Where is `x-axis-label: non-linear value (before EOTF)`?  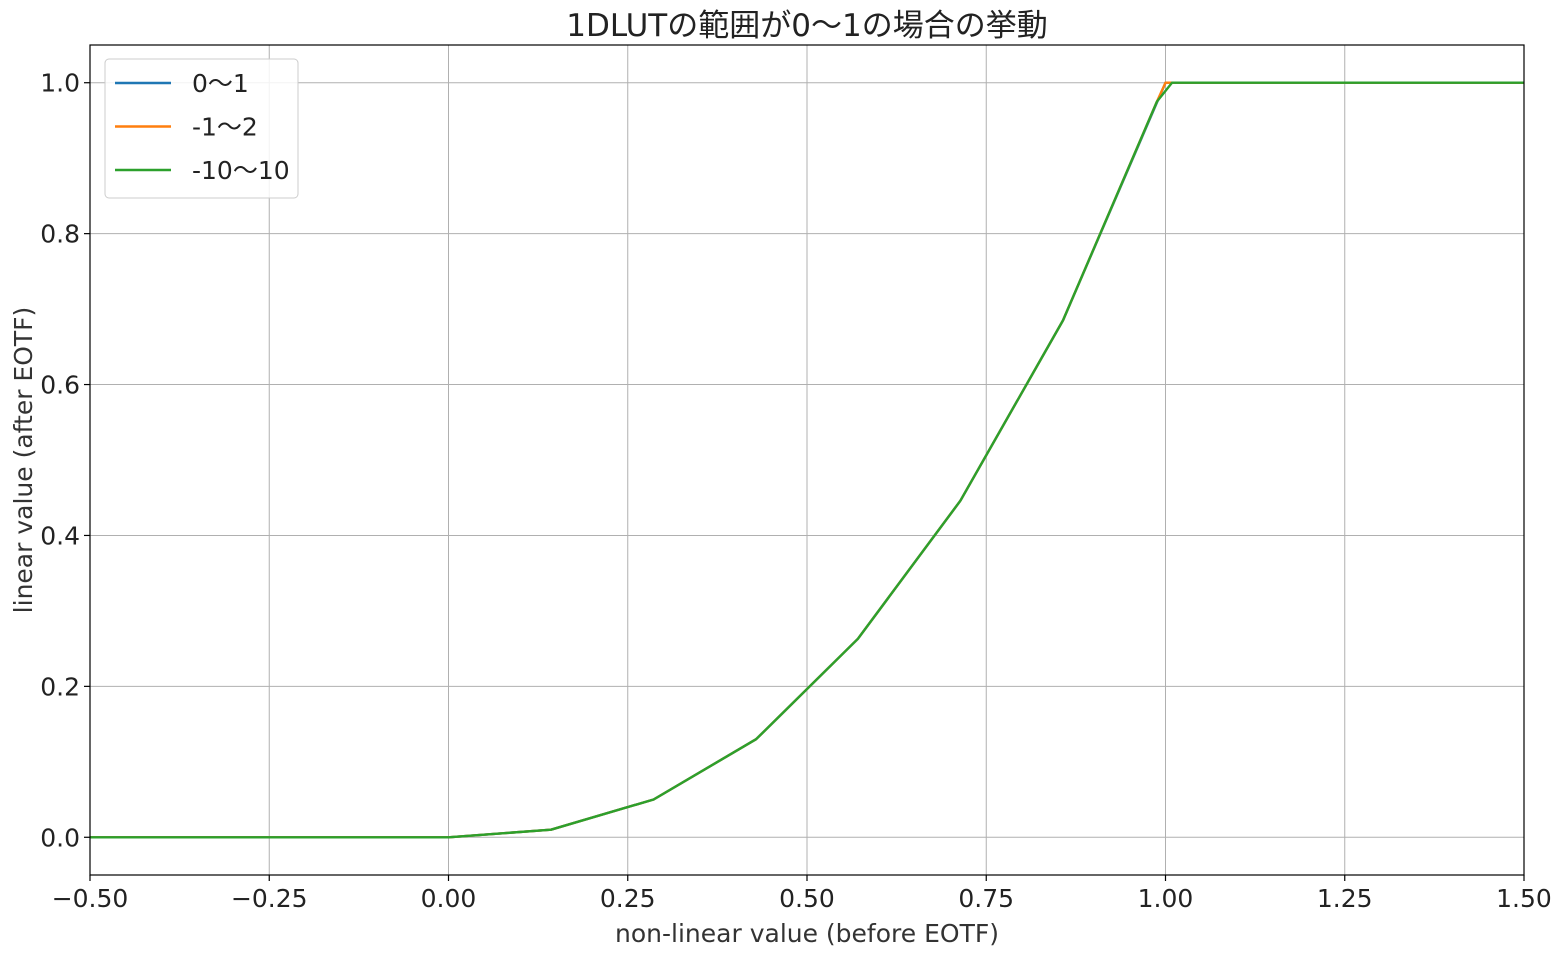
x-axis-label: non-linear value (before EOTF) is located at coordinates (807, 933).